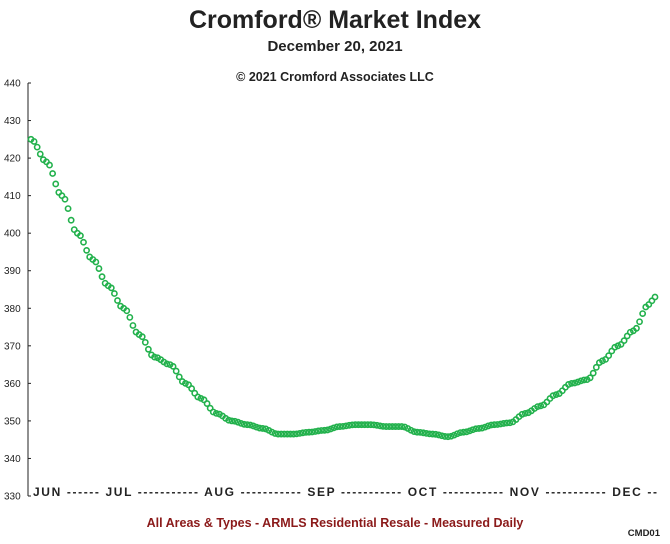 The image size is (670, 544). I want to click on chart-code: CMD01, so click(643, 533).